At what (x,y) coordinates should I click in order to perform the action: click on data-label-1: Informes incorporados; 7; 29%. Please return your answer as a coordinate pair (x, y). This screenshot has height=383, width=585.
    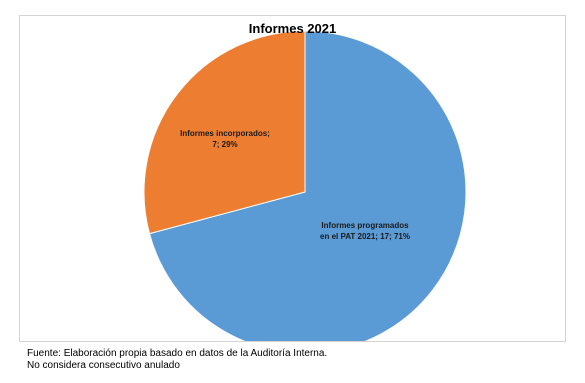
    Looking at the image, I should click on (225, 139).